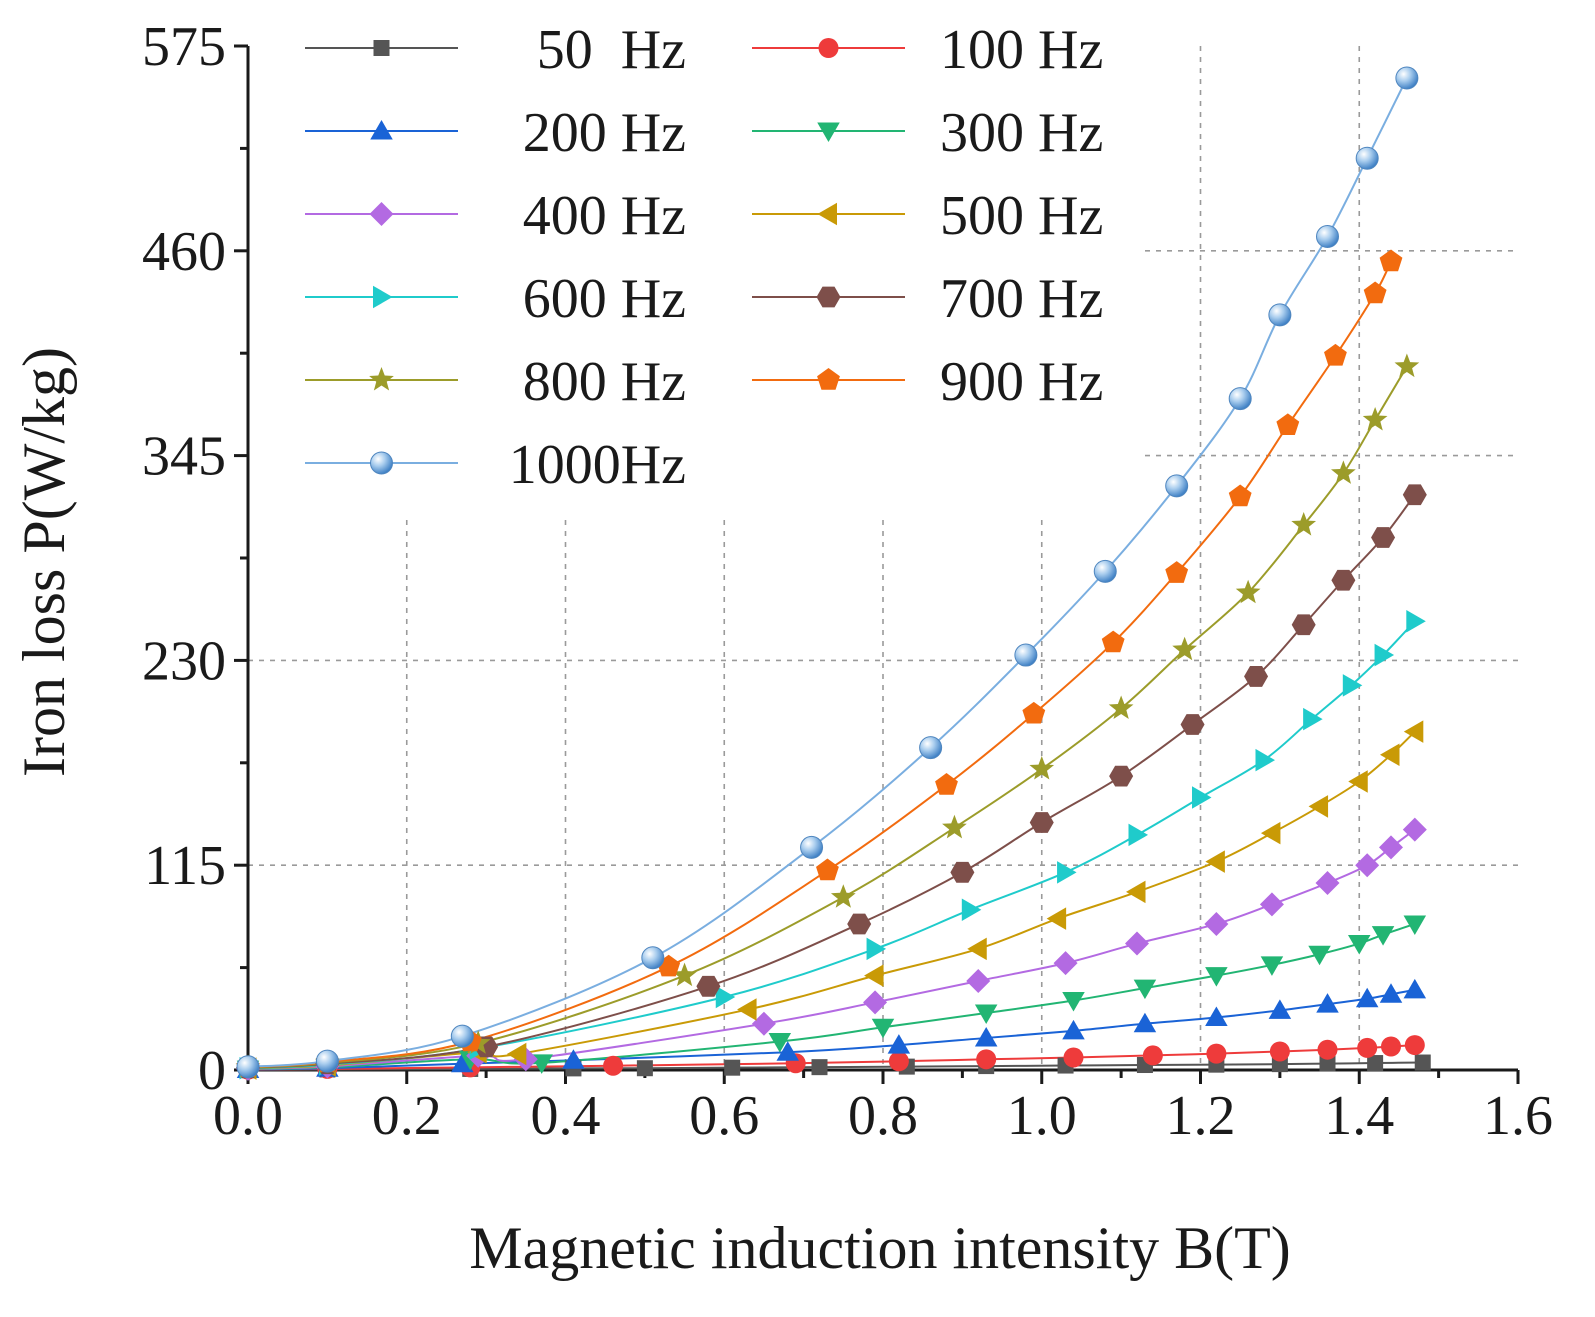 This screenshot has height=1317, width=1595. Describe the element at coordinates (927, 50) in the screenshot. I see `legend-item-100hz: 100 Hz` at that location.